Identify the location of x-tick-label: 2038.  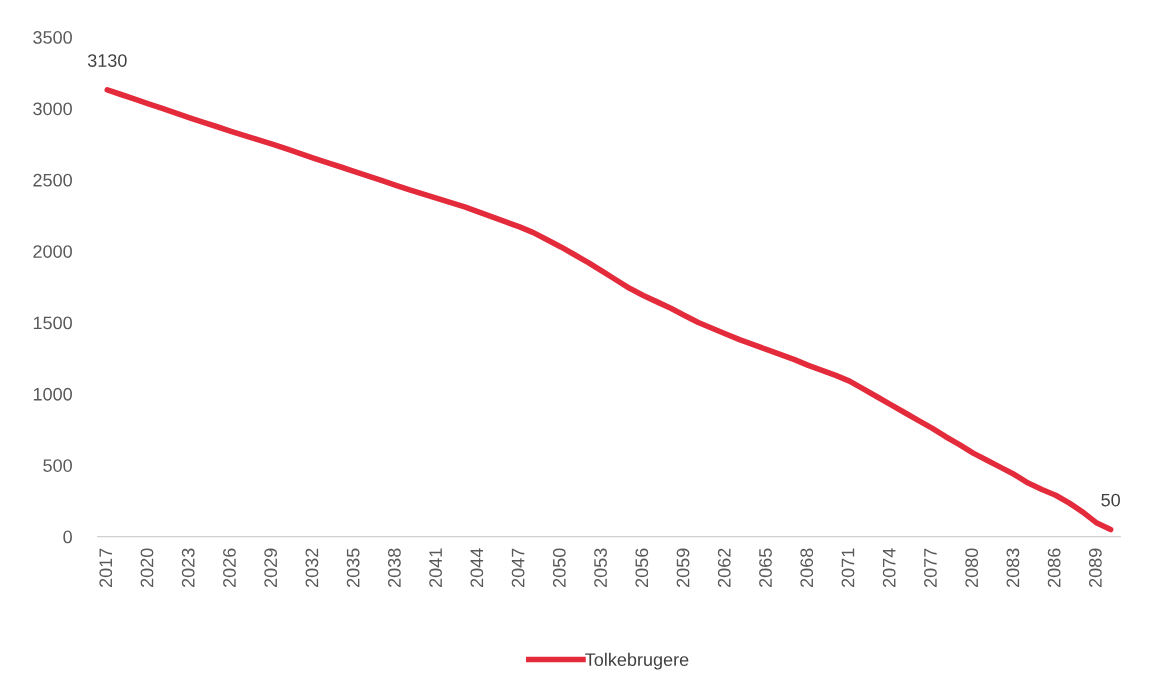
(394, 567).